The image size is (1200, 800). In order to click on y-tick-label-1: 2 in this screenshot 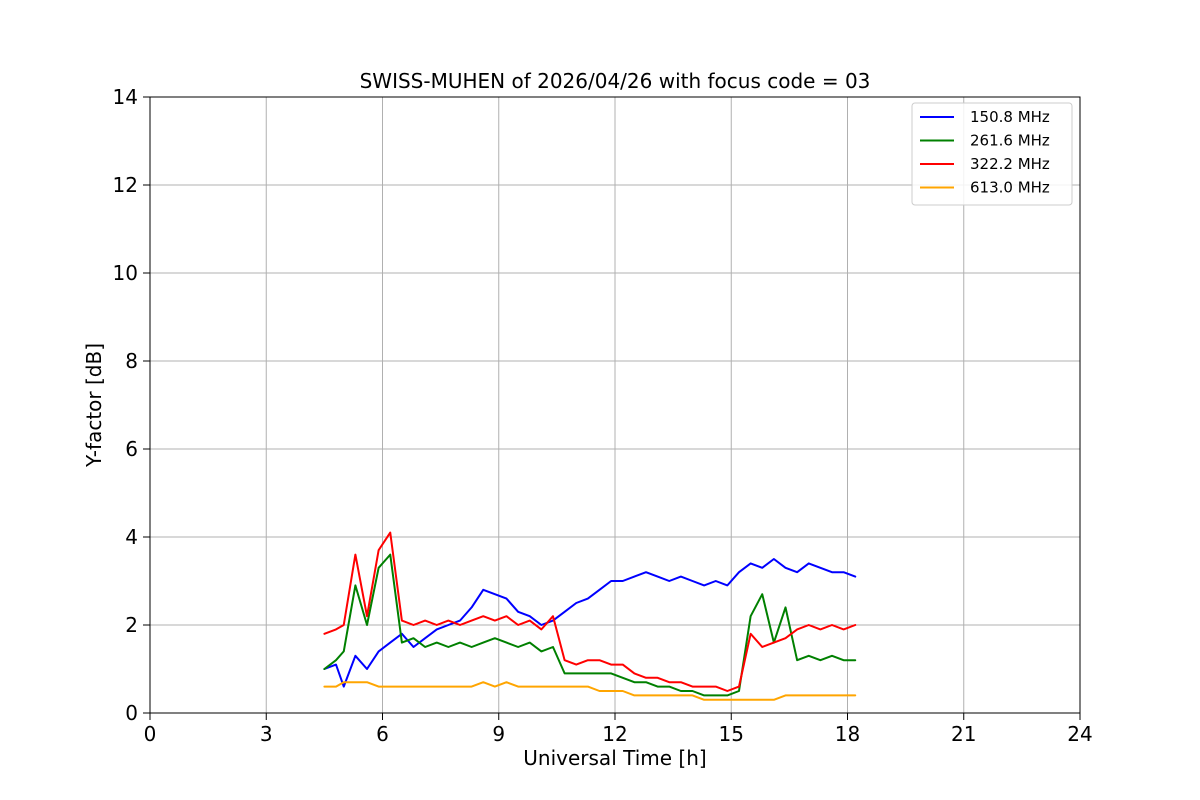, I will do `click(131, 625)`.